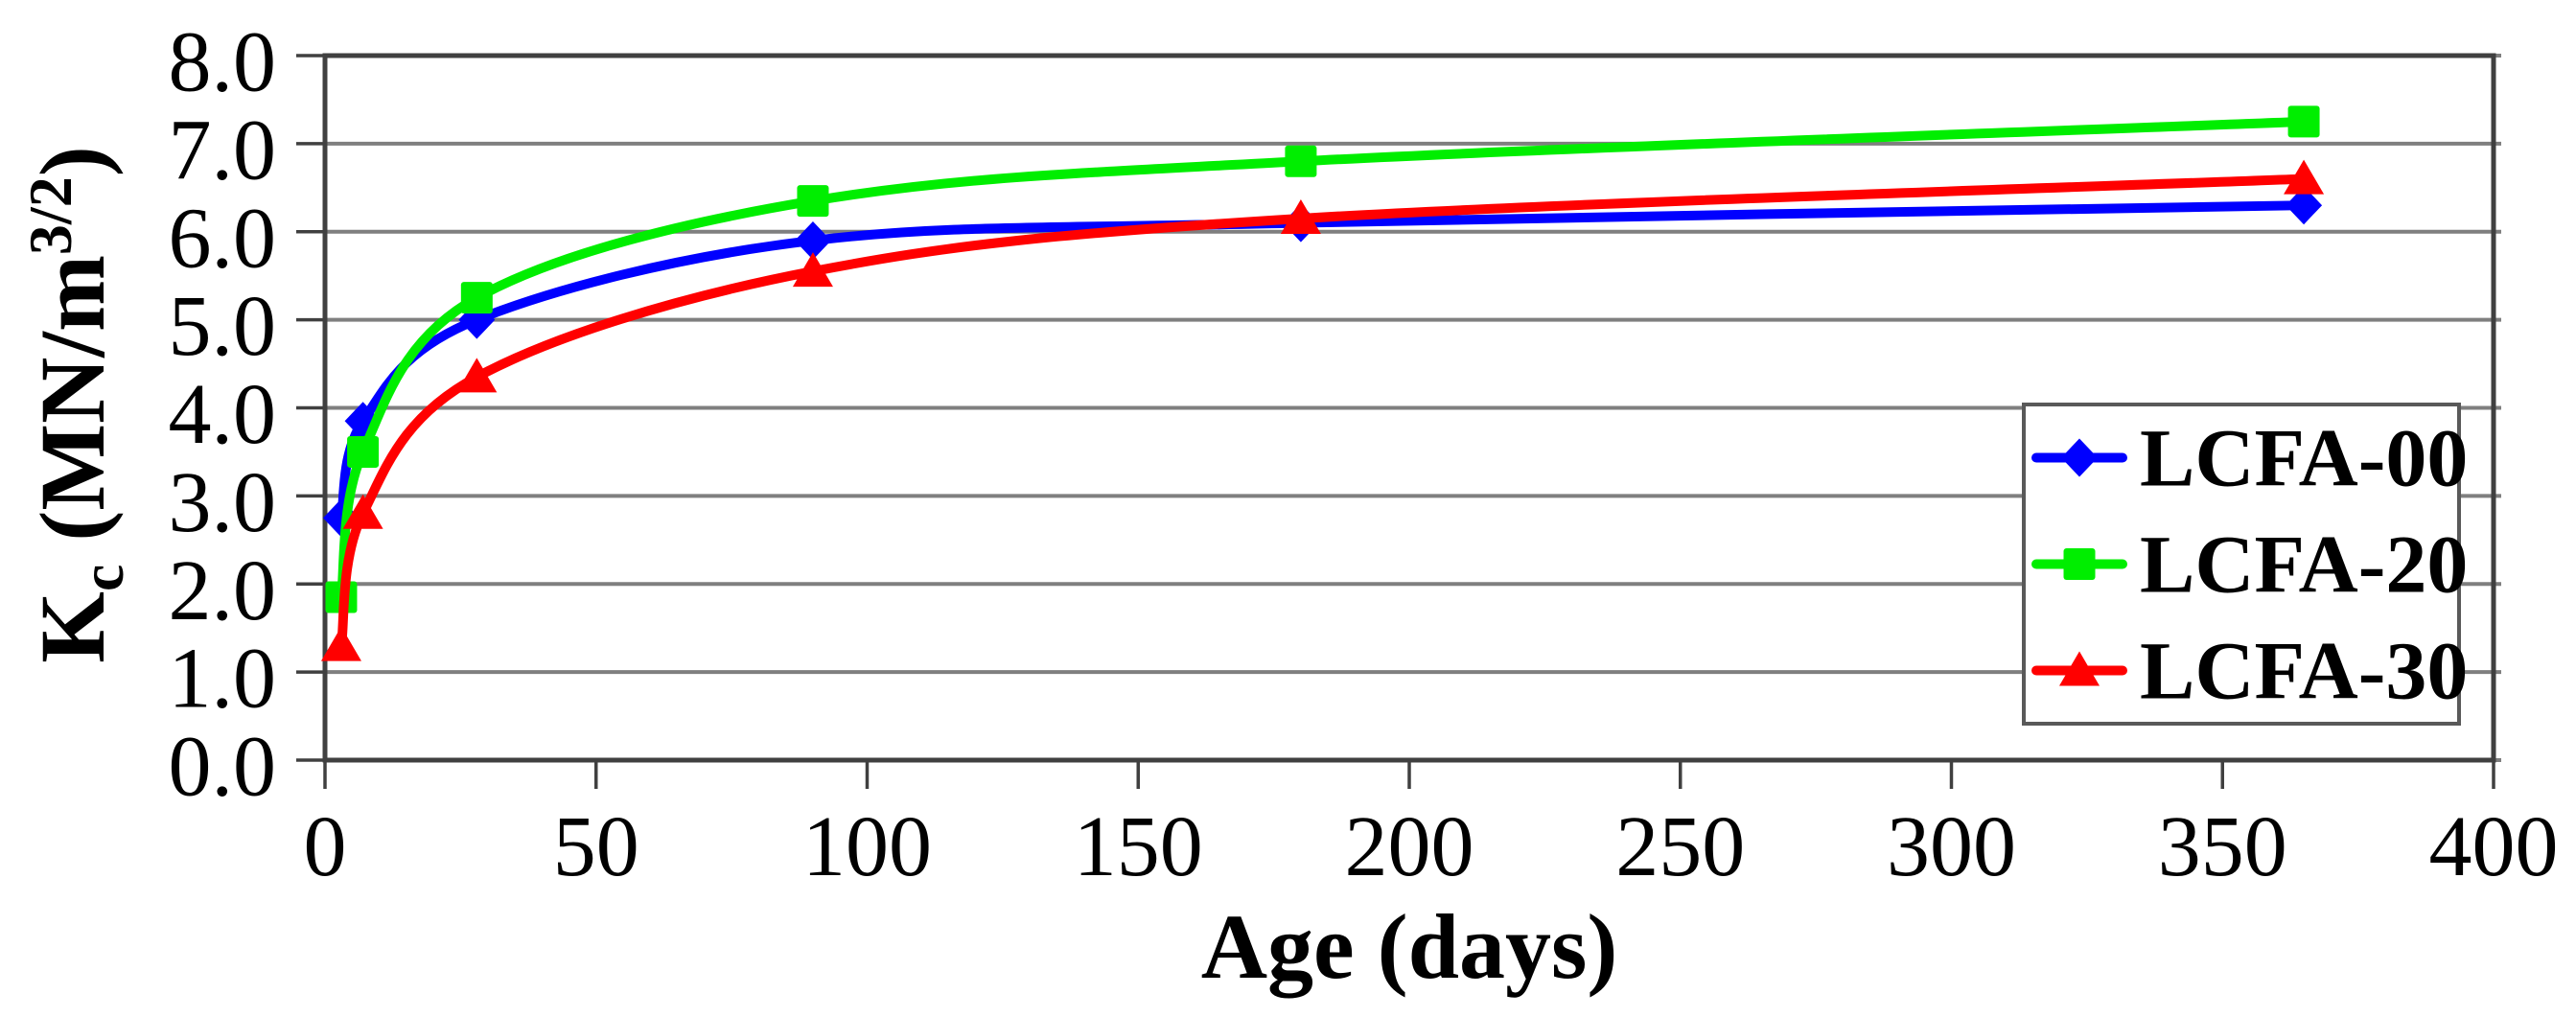 This screenshot has height=1017, width=2576. I want to click on y-tick-label: 5.0, so click(223, 327).